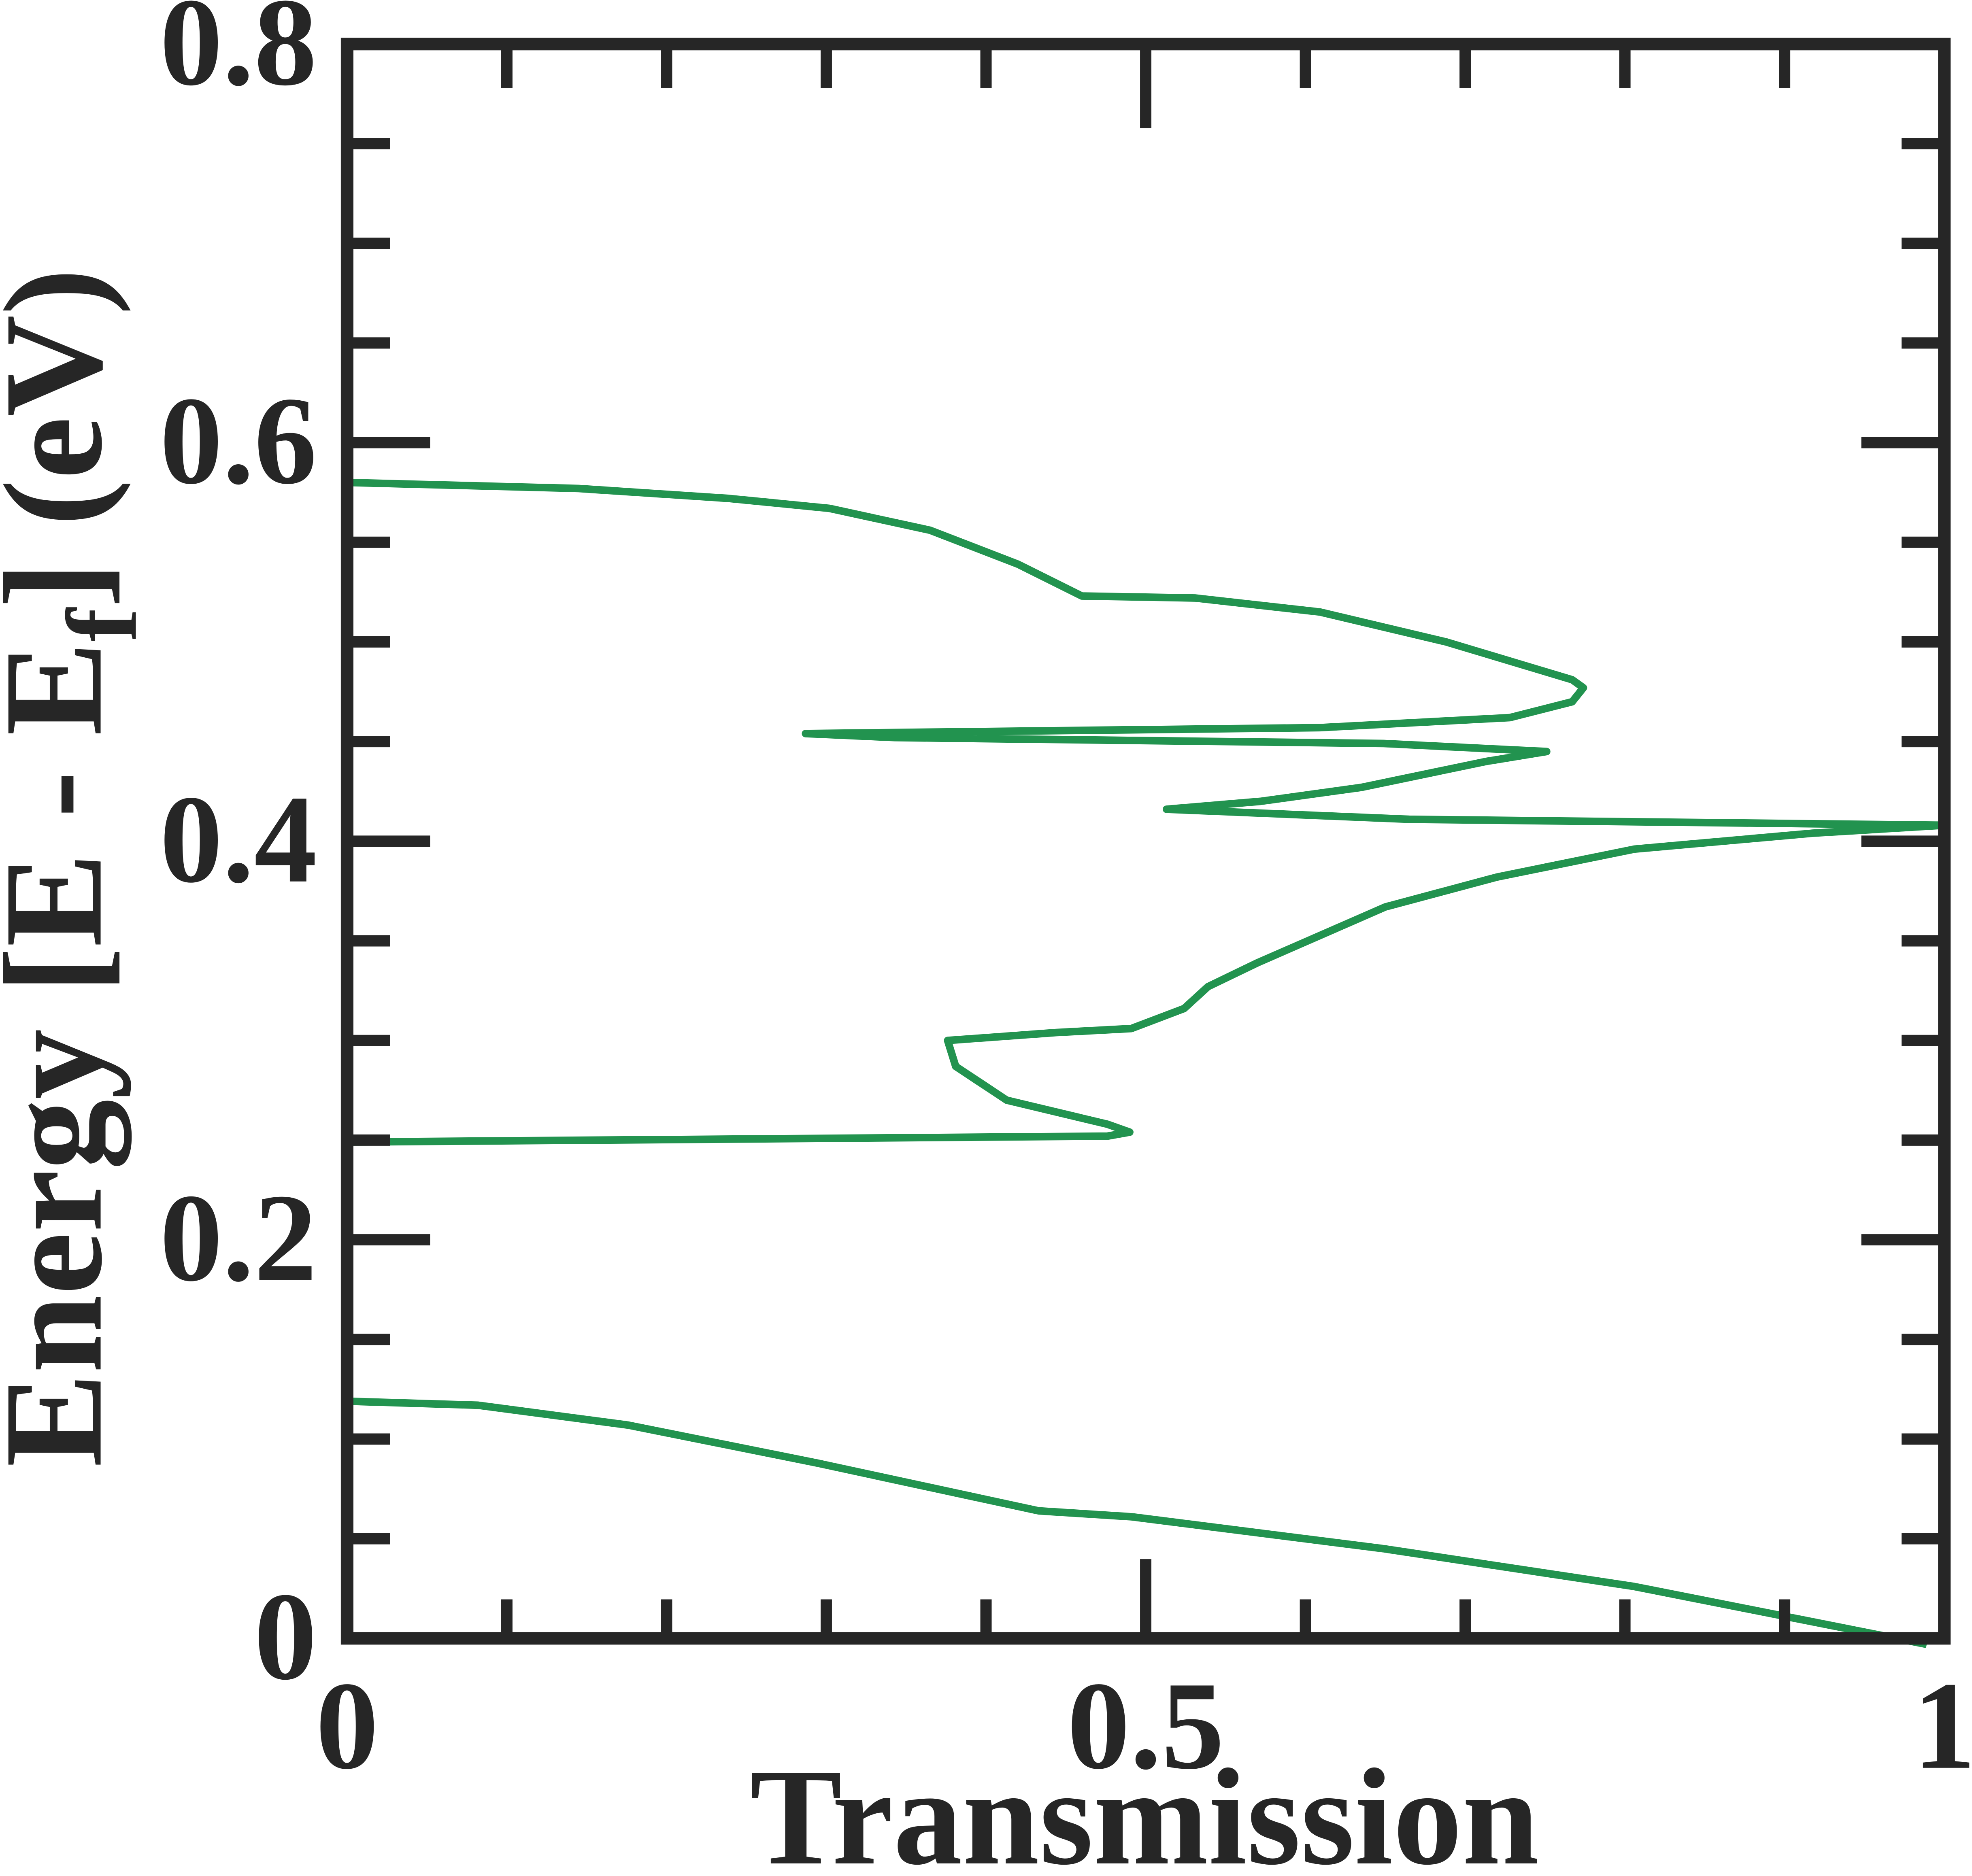 The height and width of the screenshot is (1876, 1972). Describe the element at coordinates (238, 440) in the screenshot. I see `y-tick-label: 0.6` at that location.